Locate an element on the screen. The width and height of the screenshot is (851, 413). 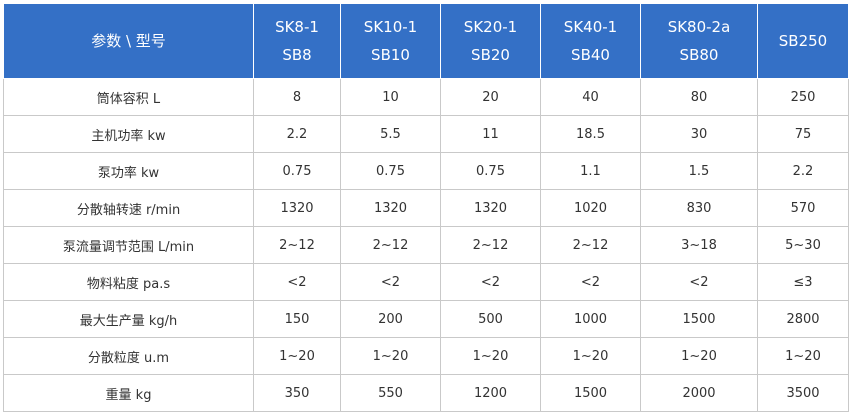
header-text: SK40-1 is located at coordinates (590, 27).